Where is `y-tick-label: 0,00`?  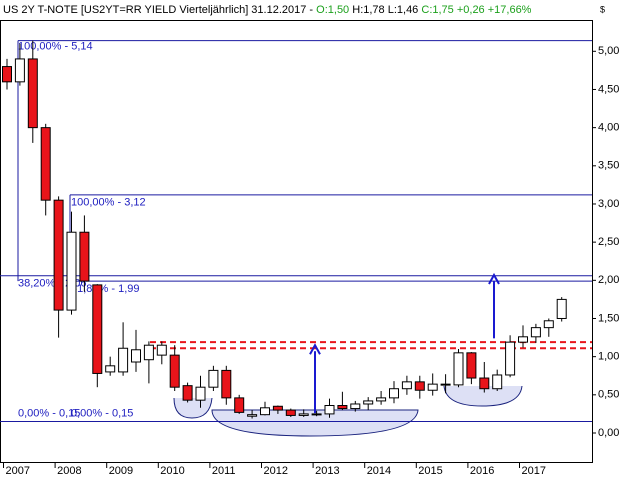
y-tick-label: 0,00 is located at coordinates (608, 433).